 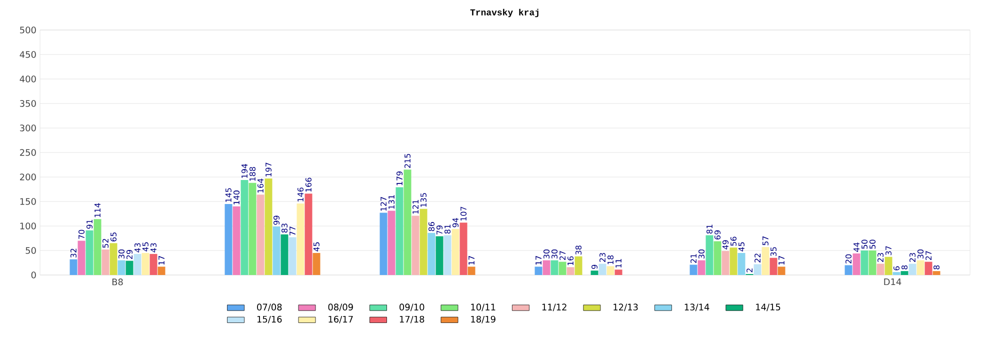 What do you see at coordinates (28, 201) in the screenshot?
I see `y-tick-label: 150` at bounding box center [28, 201].